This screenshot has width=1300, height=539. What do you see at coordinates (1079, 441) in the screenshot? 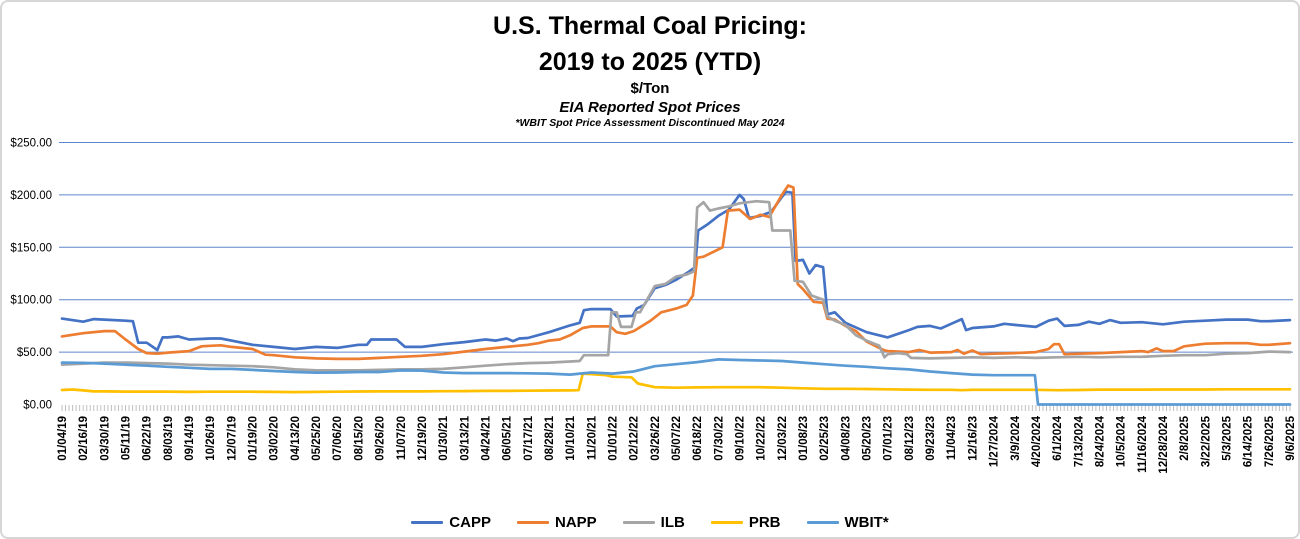
I see `x-axis-tick-label: 7/13/2024` at bounding box center [1079, 441].